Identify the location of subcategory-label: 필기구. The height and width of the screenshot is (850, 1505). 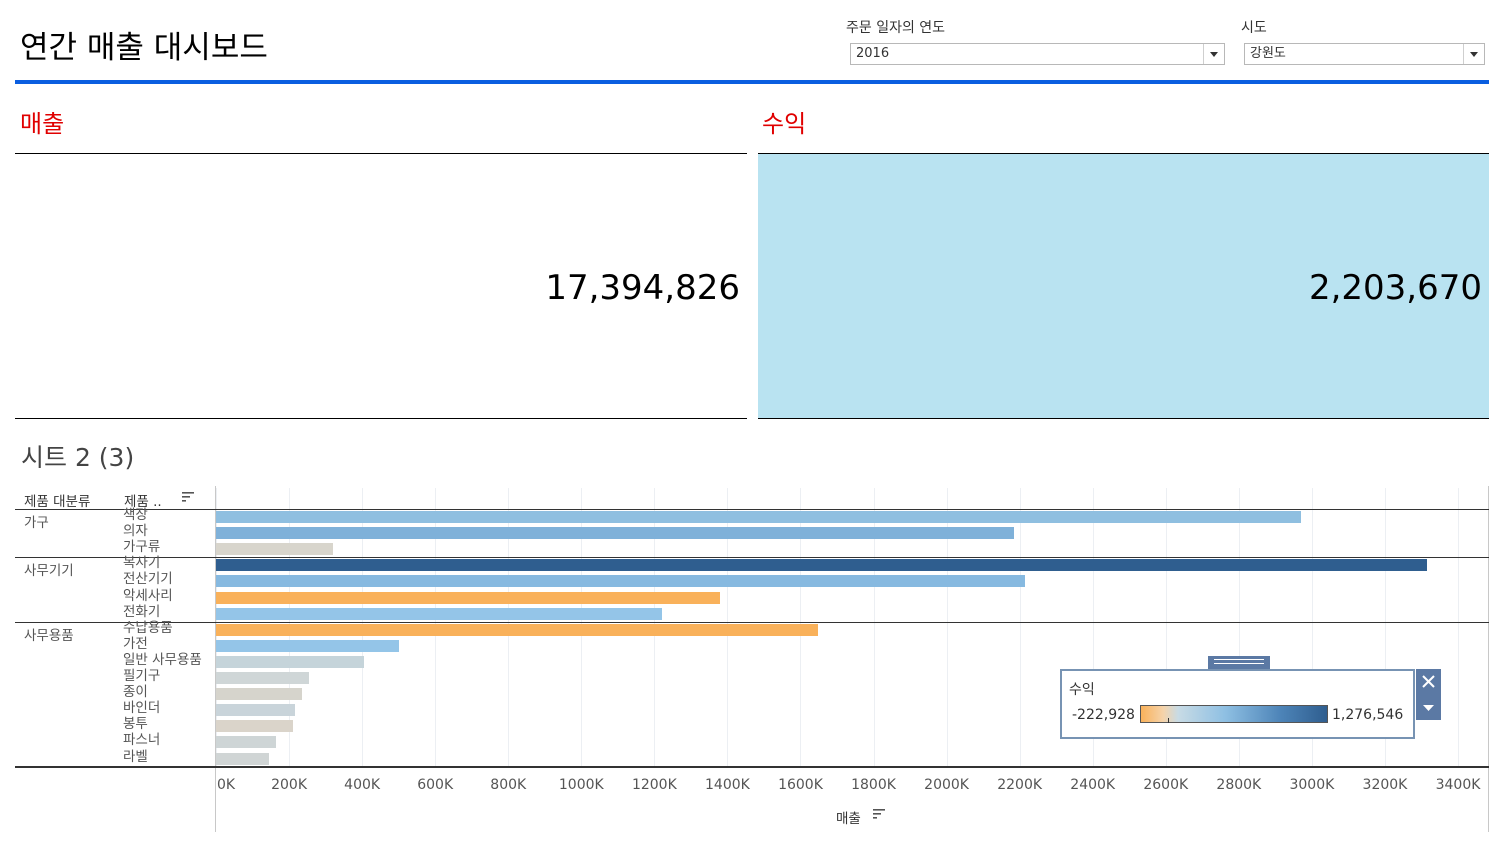
(142, 676).